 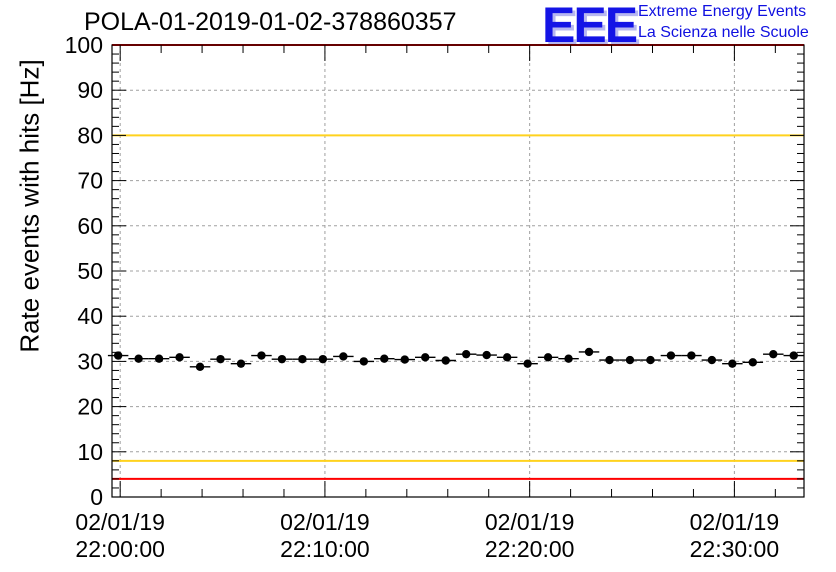 What do you see at coordinates (90, 271) in the screenshot?
I see `y-tick-label: 50` at bounding box center [90, 271].